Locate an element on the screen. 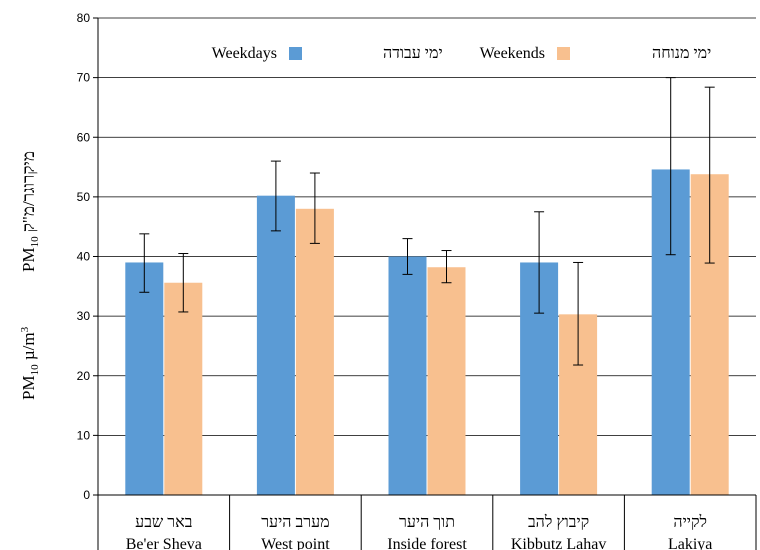  y-tick-labels: 0 10 20 30 40 50 60 70 80 is located at coordinates (84, 256).